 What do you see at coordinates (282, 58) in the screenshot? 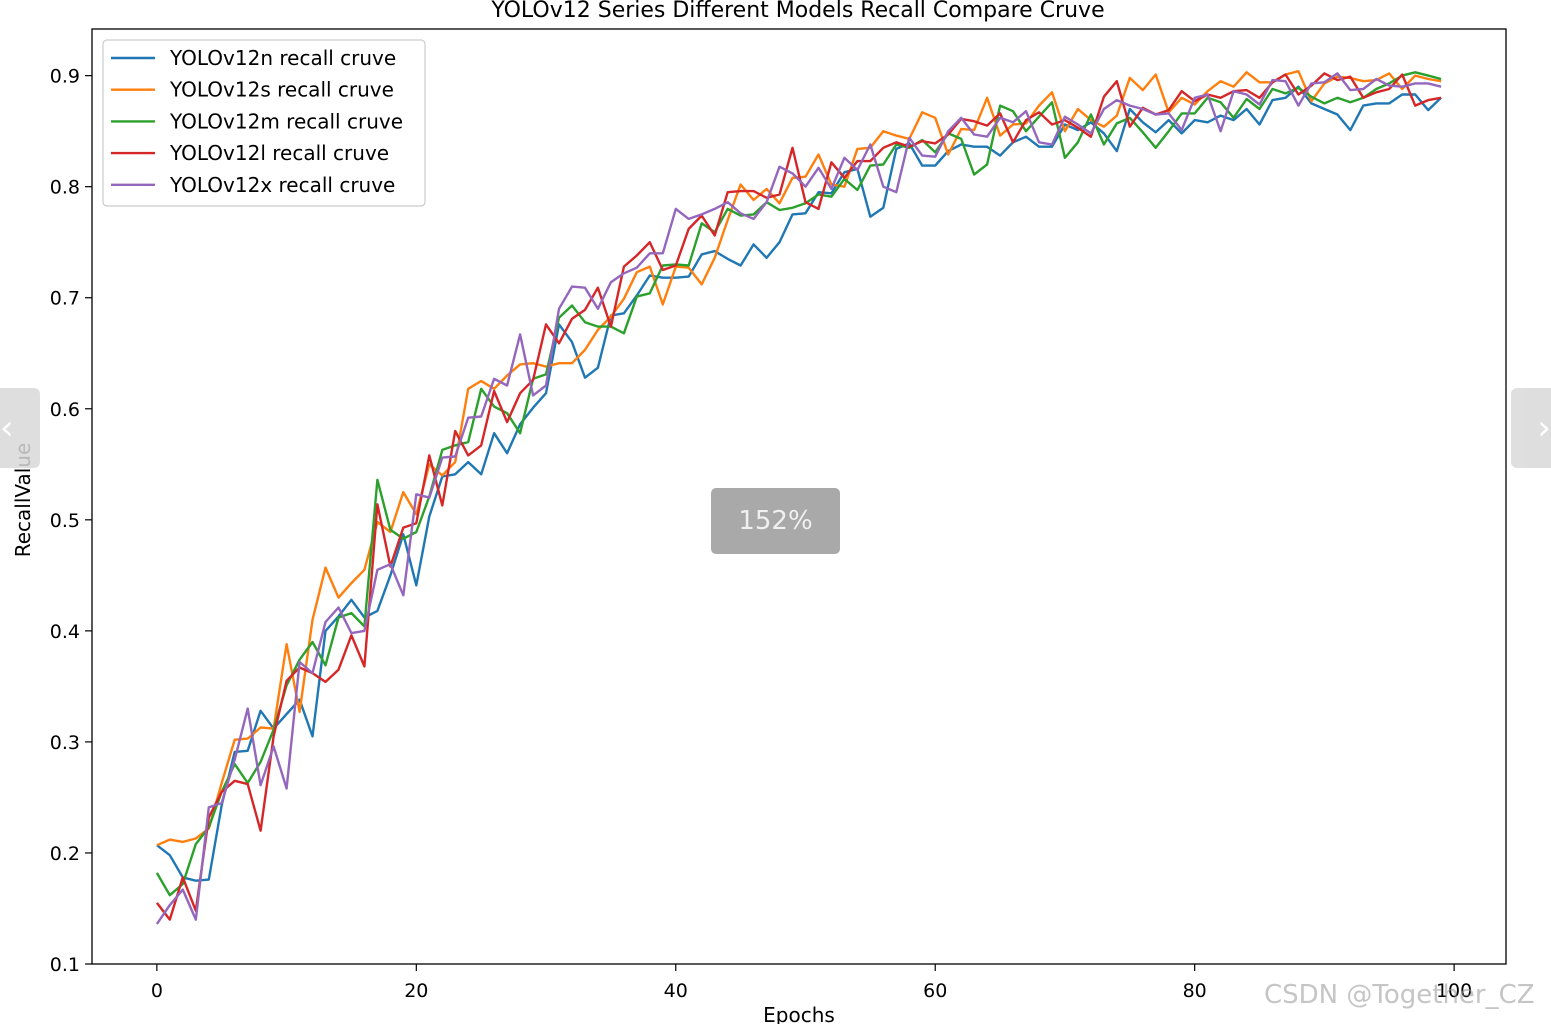
I see `legend-label-1: YOLOv12n recall cruve` at bounding box center [282, 58].